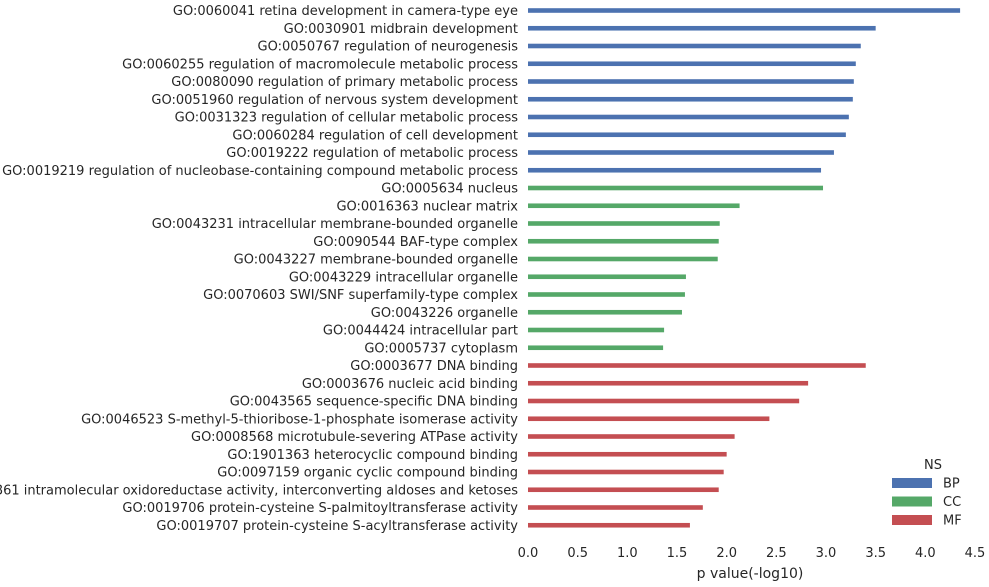 The image size is (989, 587). I want to click on y-tick-label: GO:0090544 BAF-type complex, so click(415, 242).